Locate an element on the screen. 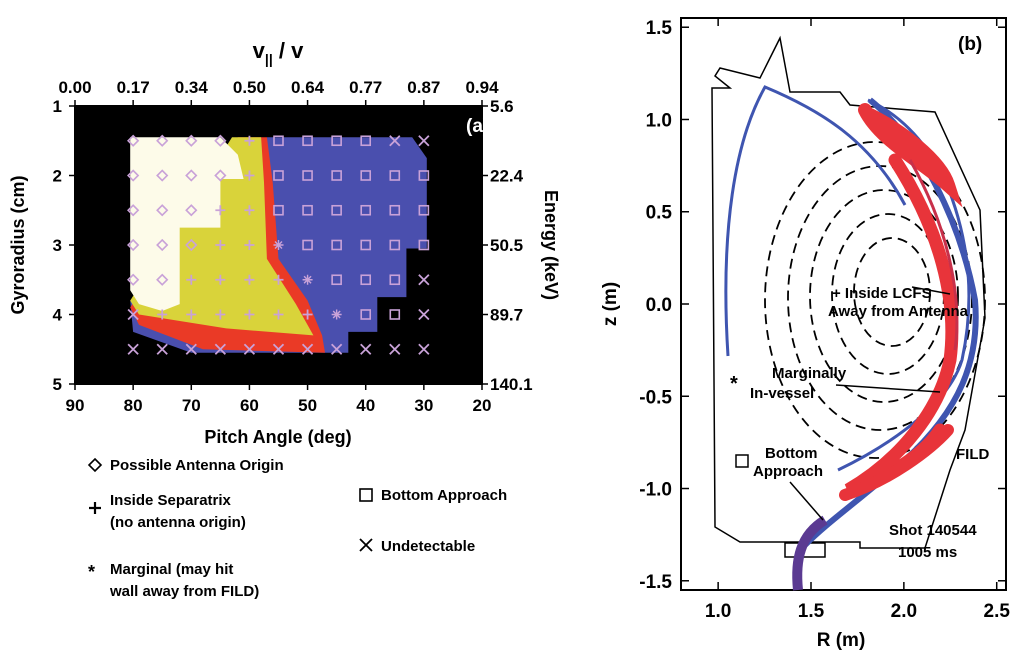  y-axis-label-a: Gyroradius (cm) is located at coordinates (18, 244).